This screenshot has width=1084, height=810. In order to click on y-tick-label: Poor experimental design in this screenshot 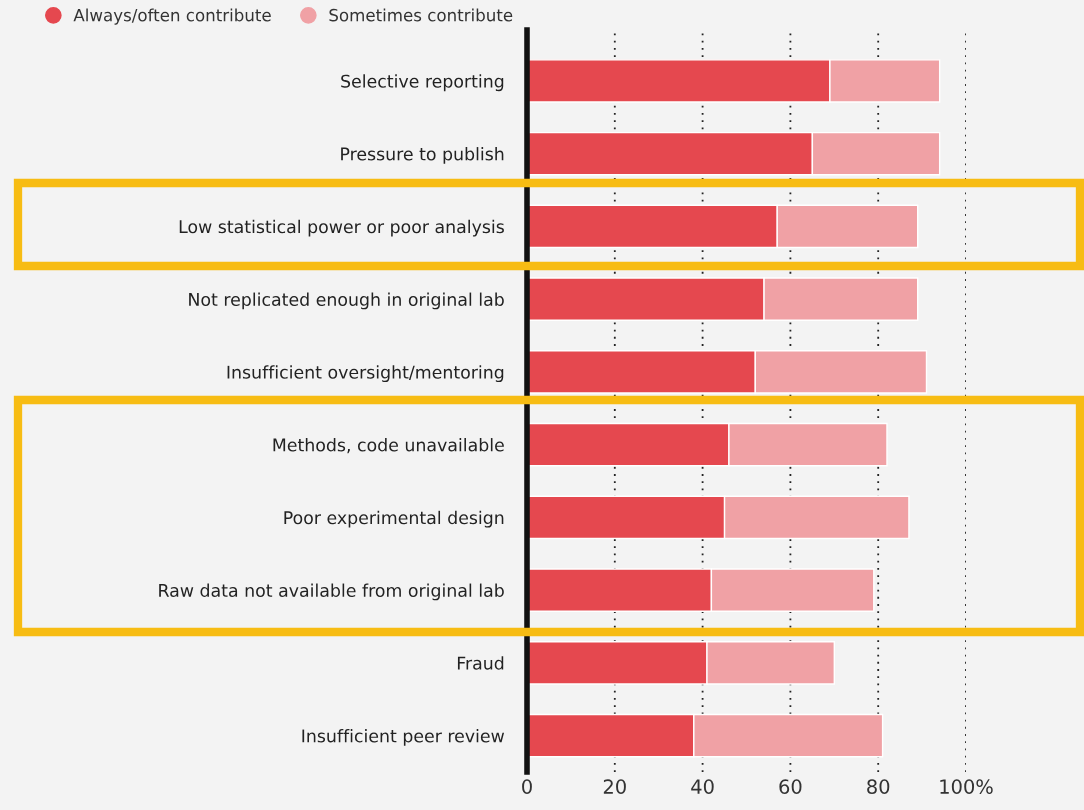, I will do `click(394, 519)`.